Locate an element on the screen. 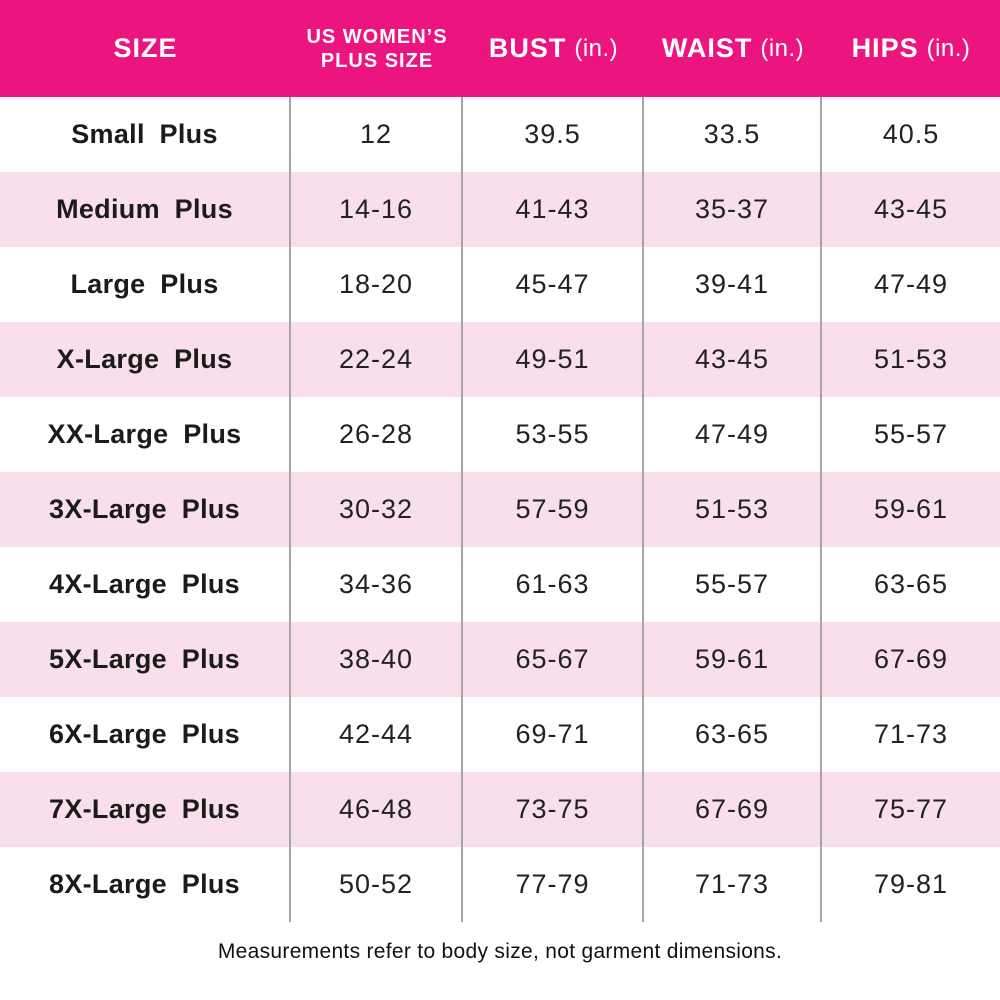  header-hips-unit: (in.) is located at coordinates (948, 48).